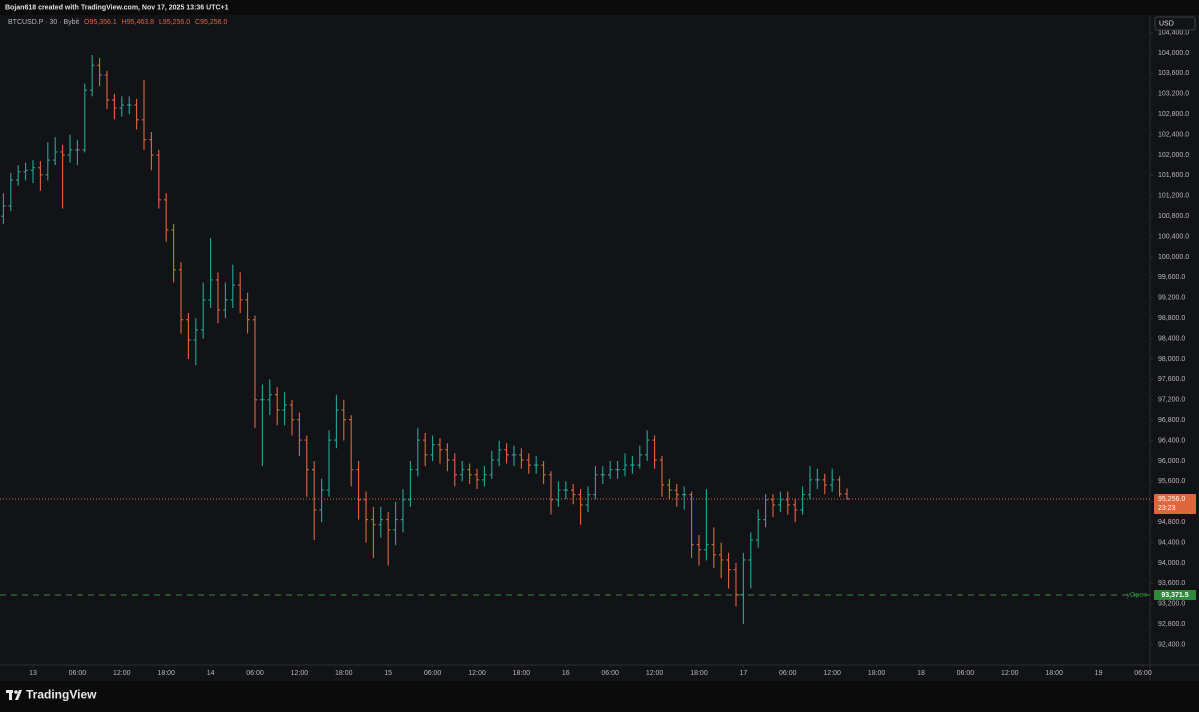  Describe the element at coordinates (211, 673) in the screenshot. I see `x-tick-label: 14` at that location.